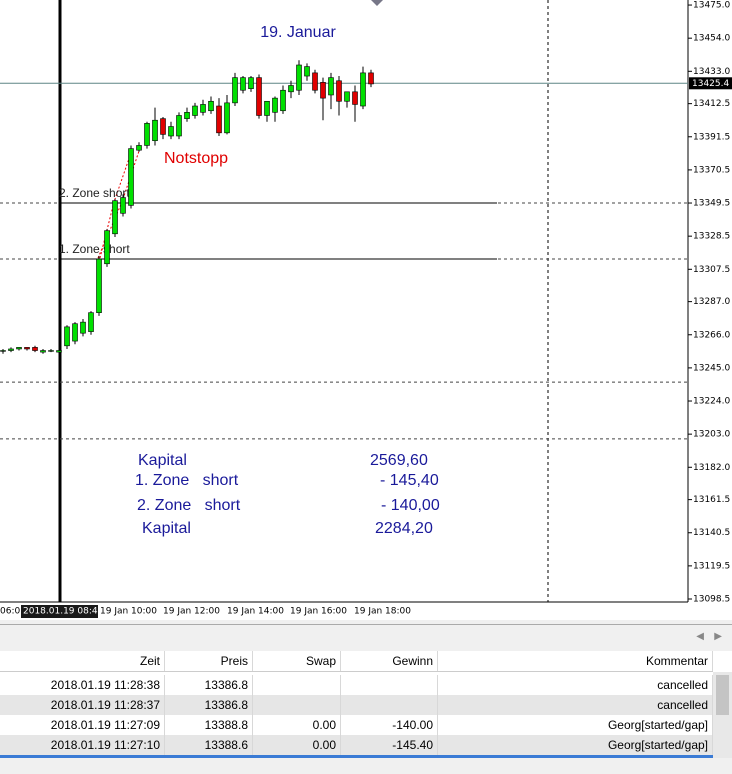  Describe the element at coordinates (94, 249) in the screenshot. I see `zone-label: 1. Zone short` at that location.